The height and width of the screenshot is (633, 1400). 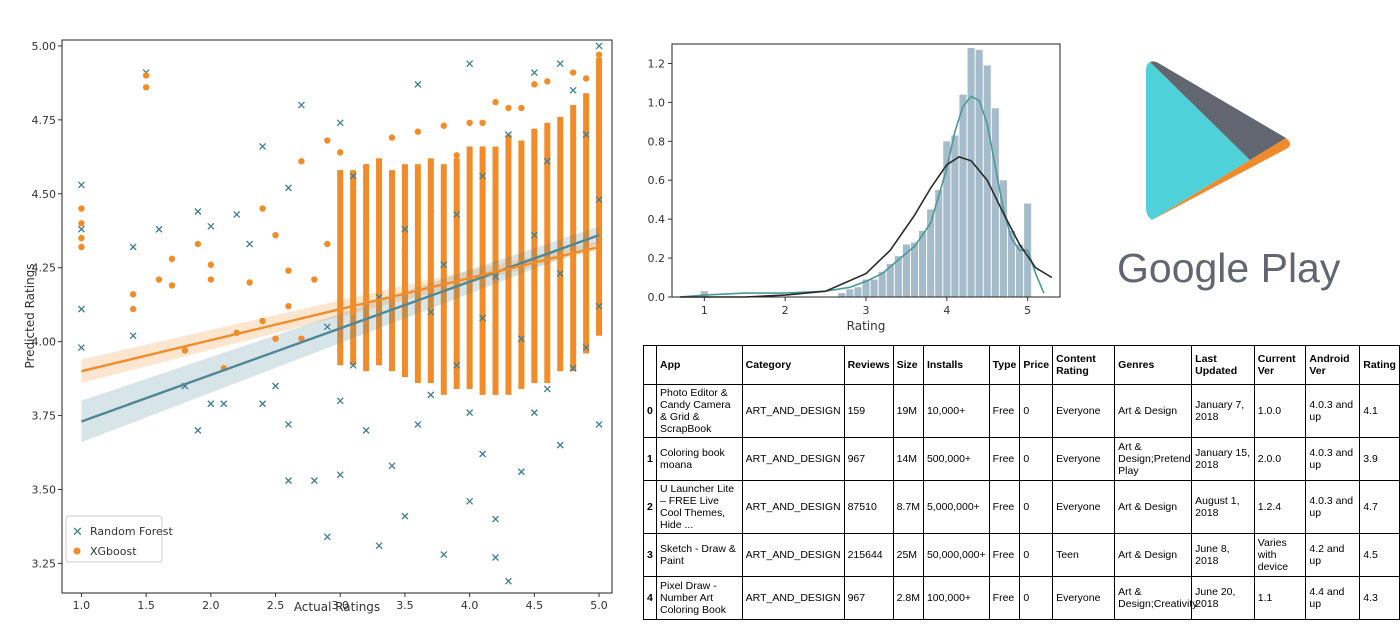 I want to click on legend-label-random-forest: Random Forest, so click(x=131, y=531).